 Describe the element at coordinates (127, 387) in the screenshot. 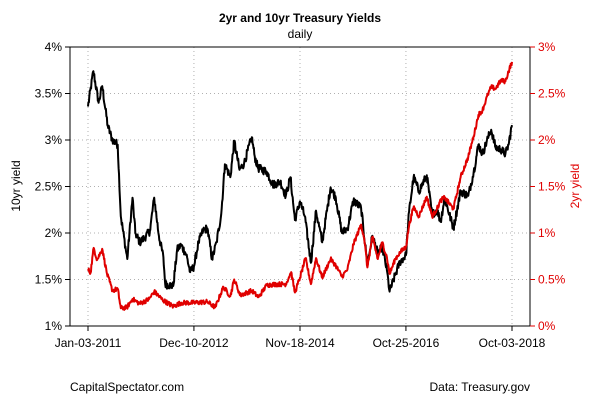

I see `footer-source-left: CapitalSpectator.com` at that location.